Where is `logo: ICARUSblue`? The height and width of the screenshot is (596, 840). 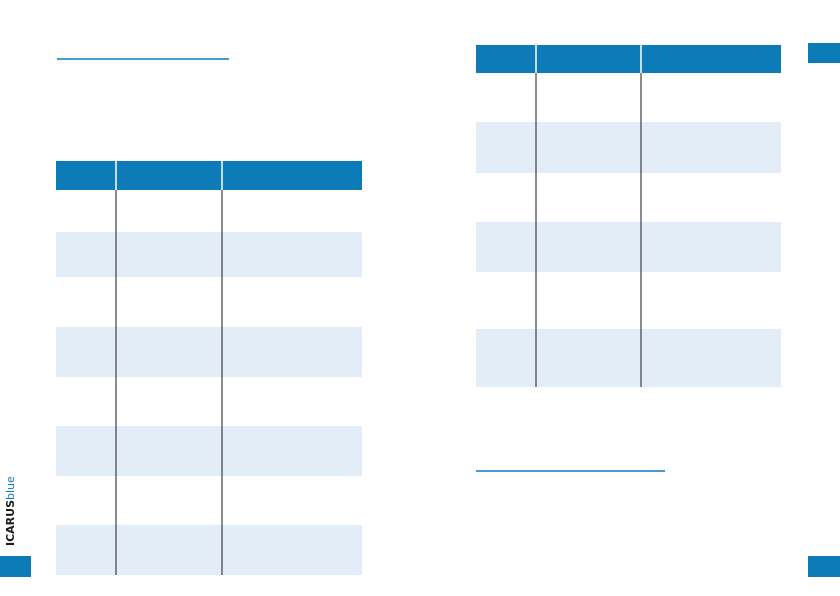
logo: ICARUSblue is located at coordinates (10, 511).